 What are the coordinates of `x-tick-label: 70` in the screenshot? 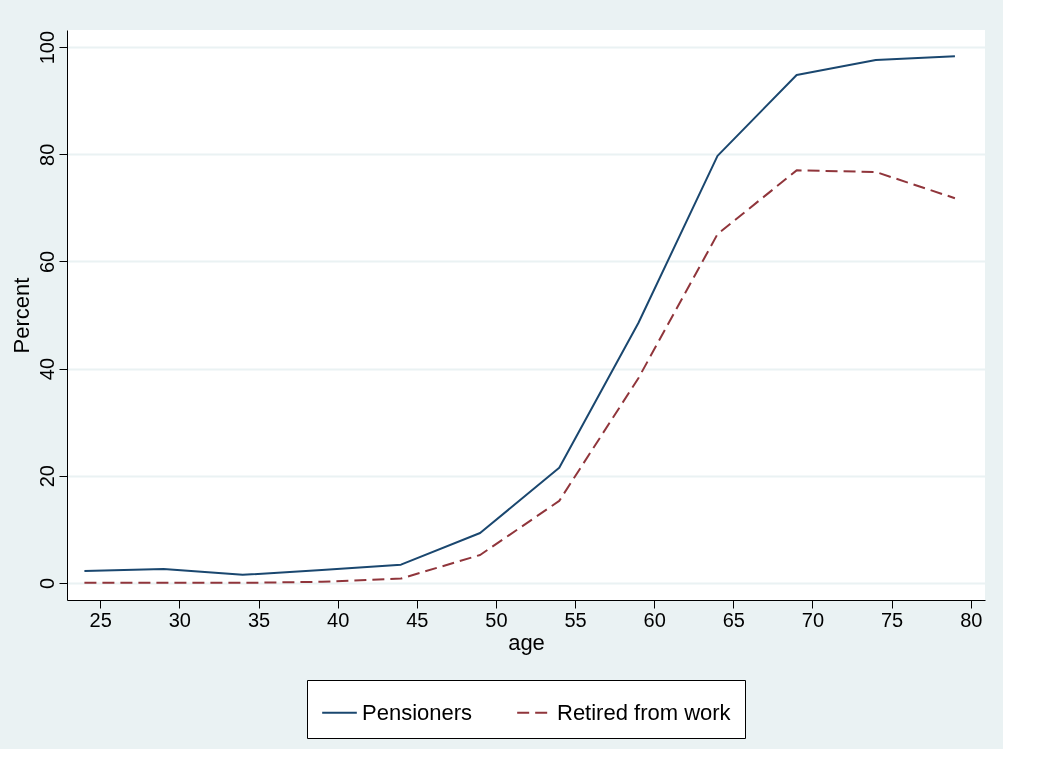 It's located at (813, 619).